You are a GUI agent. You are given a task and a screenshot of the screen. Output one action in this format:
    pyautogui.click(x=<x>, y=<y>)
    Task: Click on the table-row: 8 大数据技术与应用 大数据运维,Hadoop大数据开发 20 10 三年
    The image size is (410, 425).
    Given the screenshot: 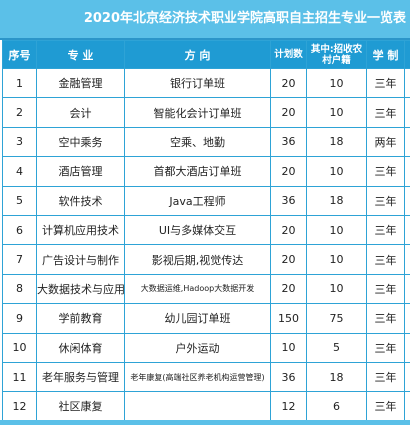 What is the action you would take?
    pyautogui.click(x=206, y=289)
    